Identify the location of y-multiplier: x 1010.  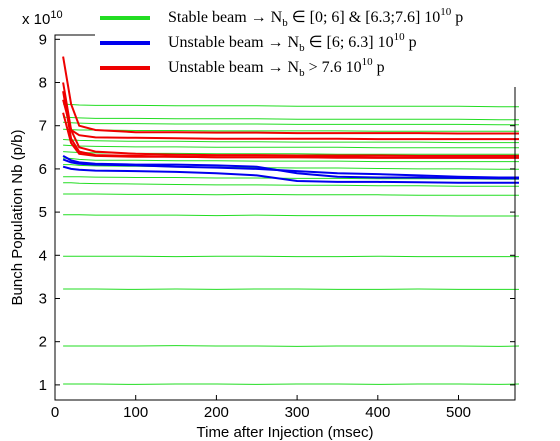
(42, 18).